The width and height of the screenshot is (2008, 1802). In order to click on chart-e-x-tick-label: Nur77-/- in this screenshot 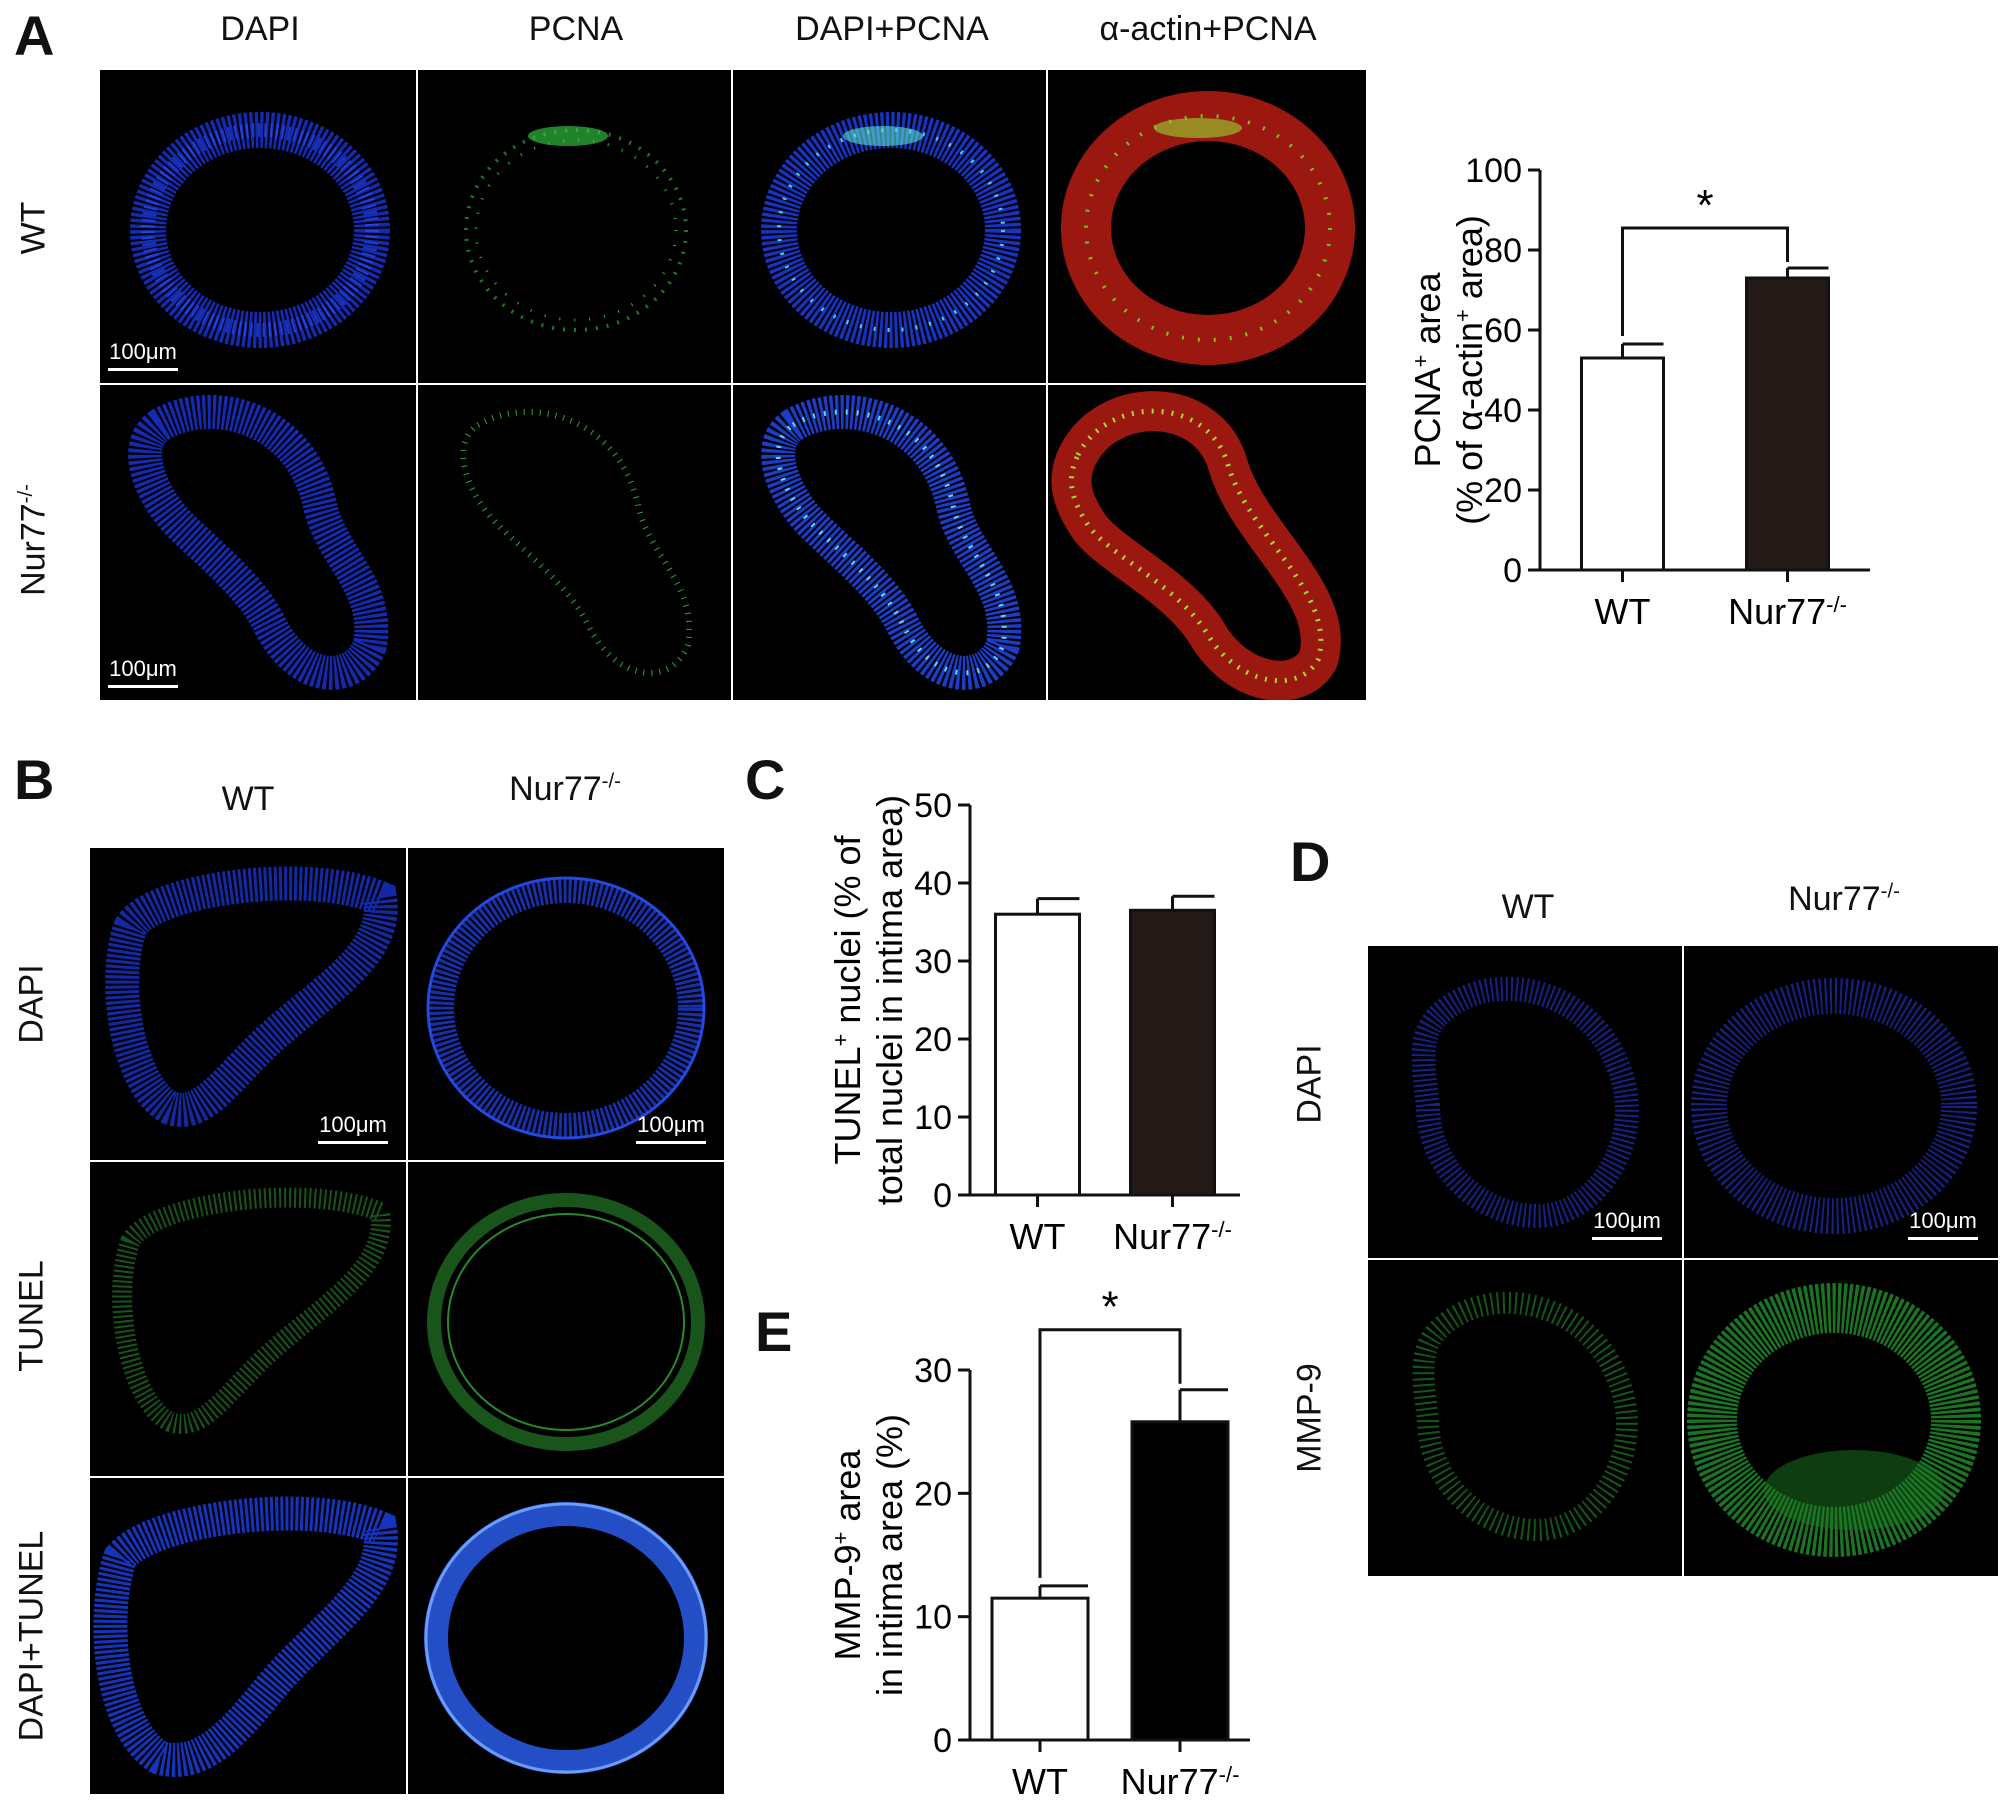, I will do `click(1180, 1781)`.